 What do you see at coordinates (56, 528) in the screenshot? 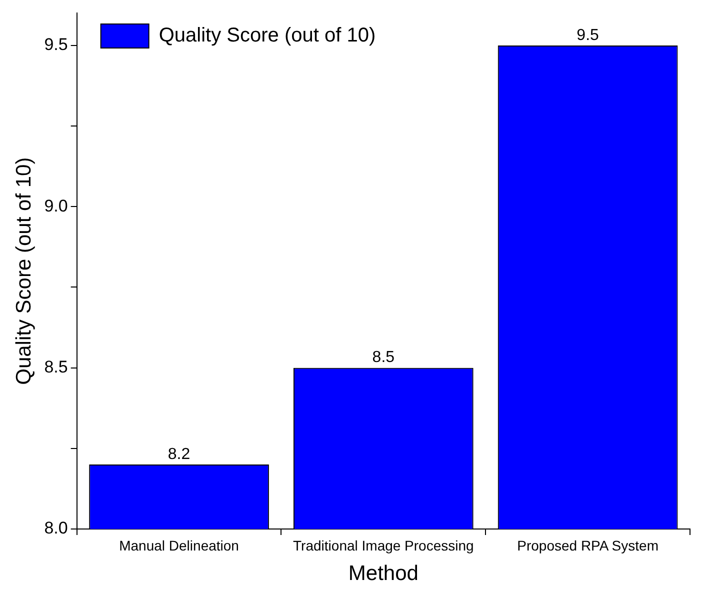
I see `y-tick-label: 8.0` at bounding box center [56, 528].